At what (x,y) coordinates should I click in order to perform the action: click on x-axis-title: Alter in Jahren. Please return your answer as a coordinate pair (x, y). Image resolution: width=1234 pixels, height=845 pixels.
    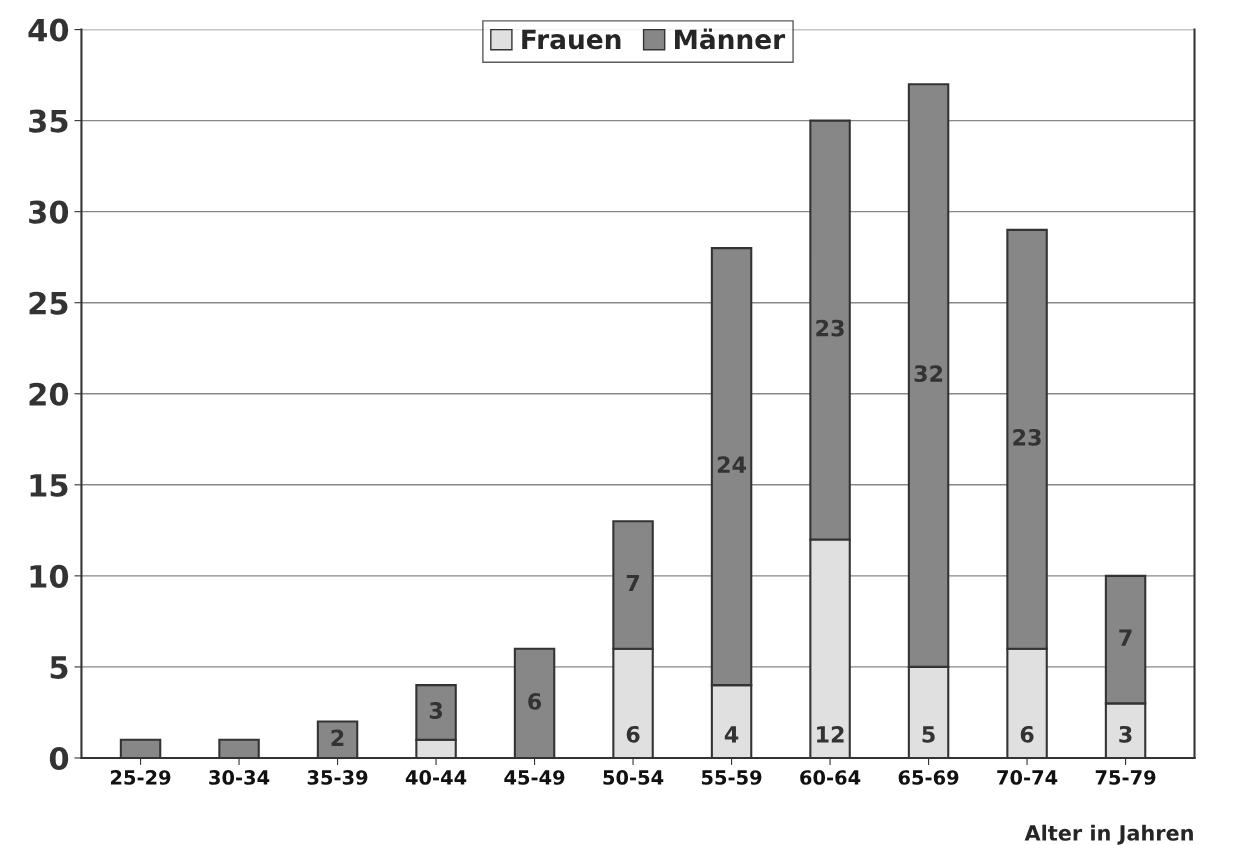
    Looking at the image, I should click on (1108, 834).